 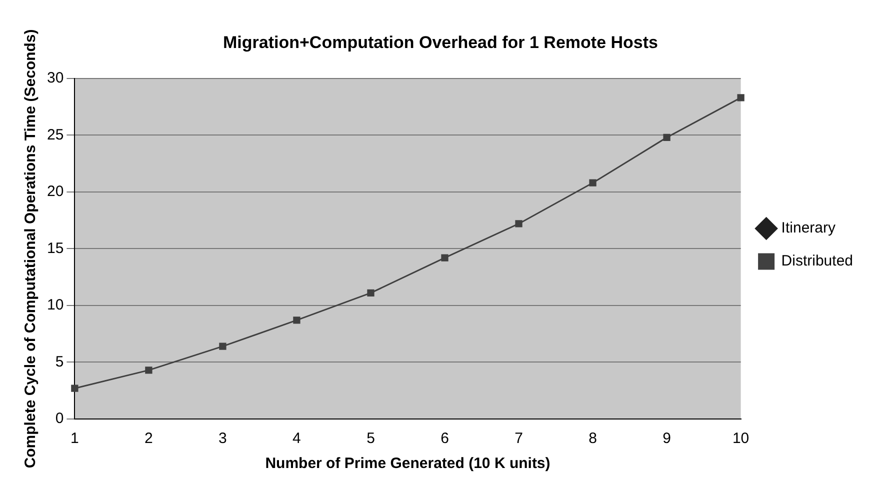 What do you see at coordinates (74, 439) in the screenshot?
I see `x-tick-label: 1` at bounding box center [74, 439].